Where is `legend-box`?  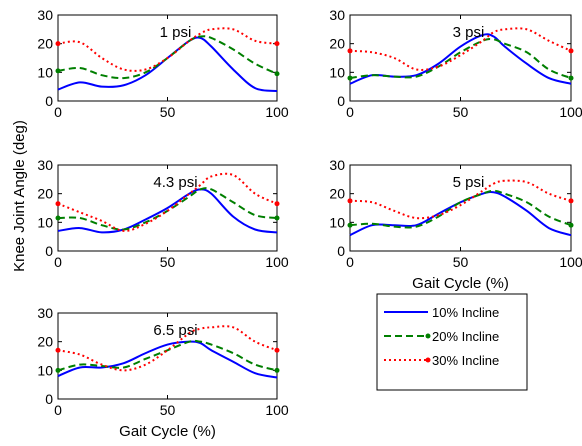
legend-box is located at coordinates (452, 342).